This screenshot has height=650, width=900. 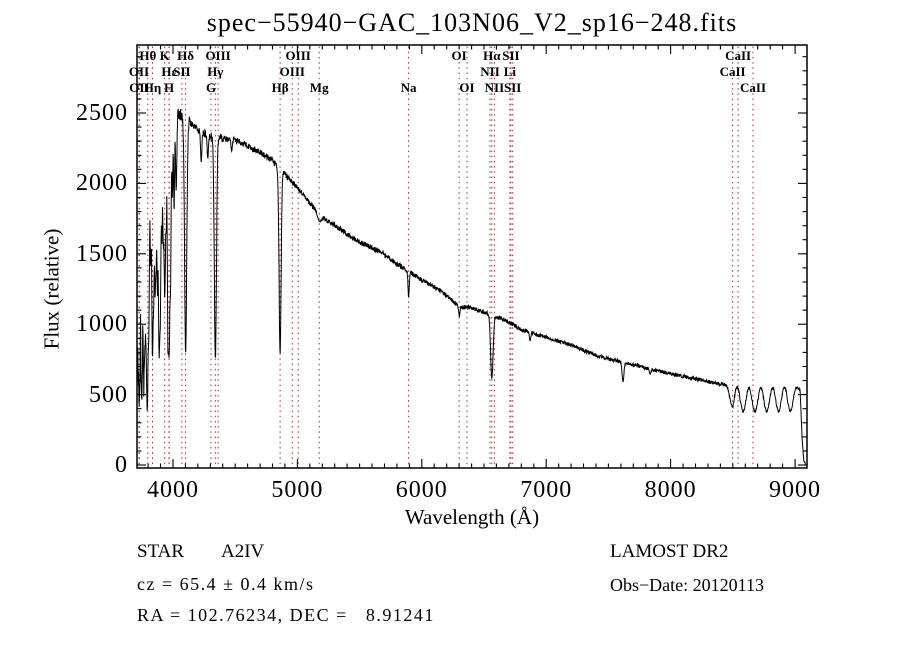 I want to click on x-tick-label: 5000, so click(x=297, y=490).